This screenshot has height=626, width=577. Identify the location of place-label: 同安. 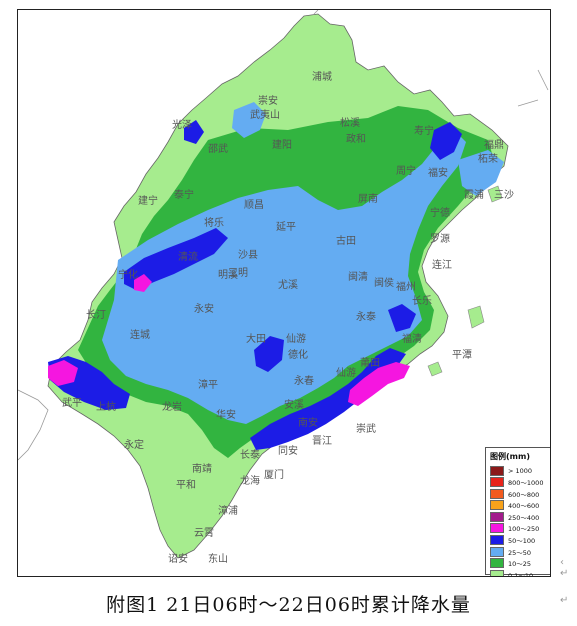
(288, 451).